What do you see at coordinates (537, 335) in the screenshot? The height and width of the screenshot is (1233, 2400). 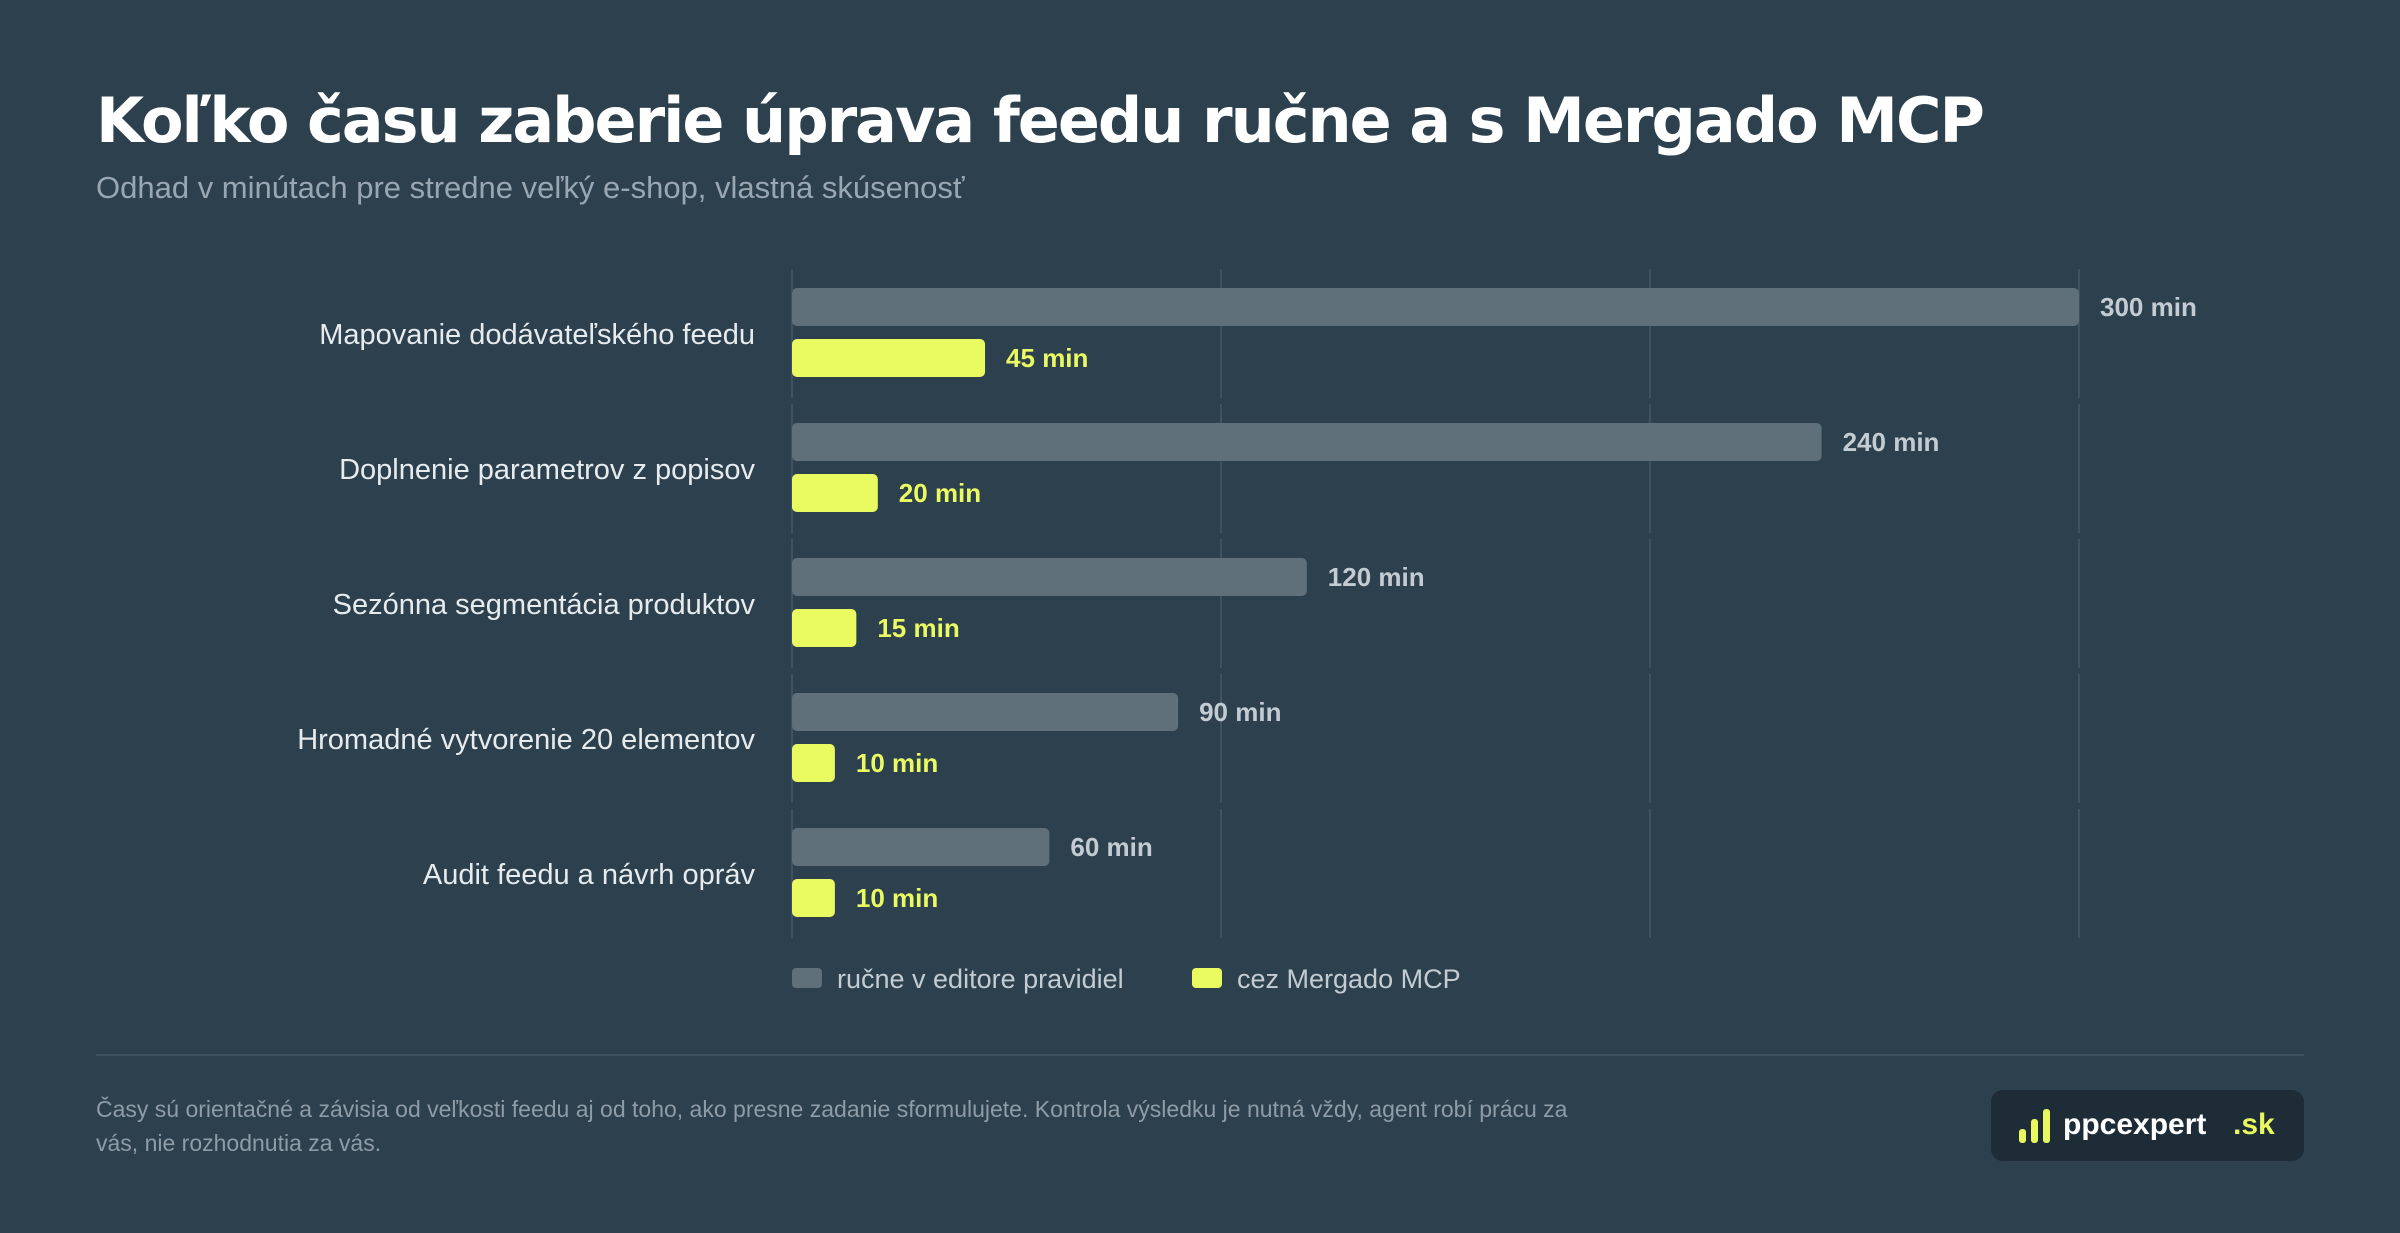 I see `category-label: Mapovanie dodávateľského feedu` at bounding box center [537, 335].